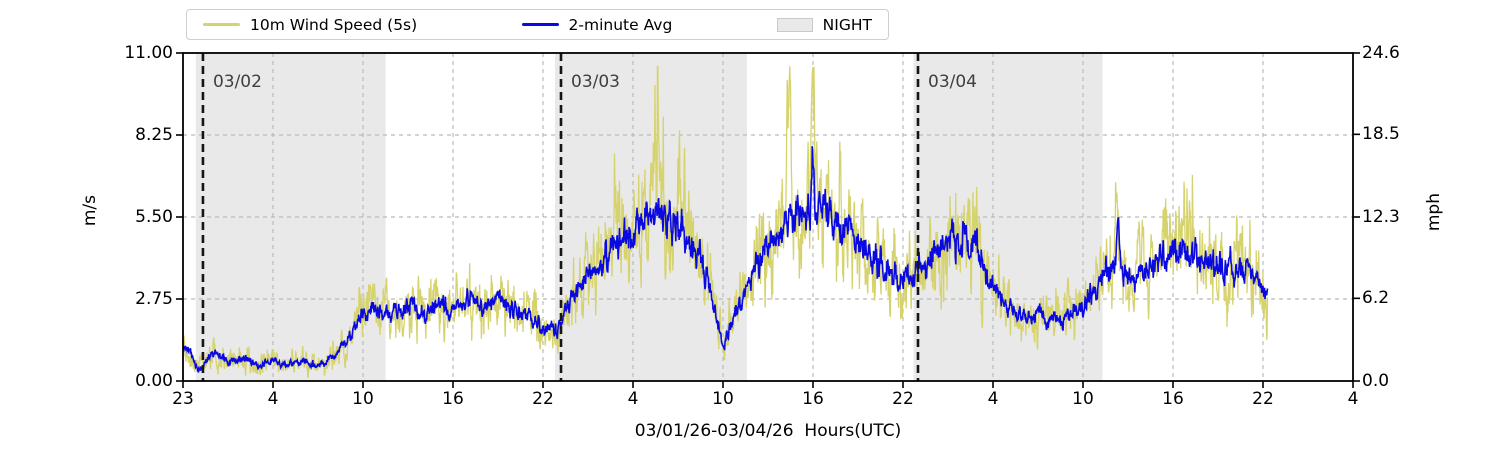 The image size is (1500, 450). What do you see at coordinates (1083, 399) in the screenshot?
I see `x-tick-label-10: 10` at bounding box center [1083, 399].